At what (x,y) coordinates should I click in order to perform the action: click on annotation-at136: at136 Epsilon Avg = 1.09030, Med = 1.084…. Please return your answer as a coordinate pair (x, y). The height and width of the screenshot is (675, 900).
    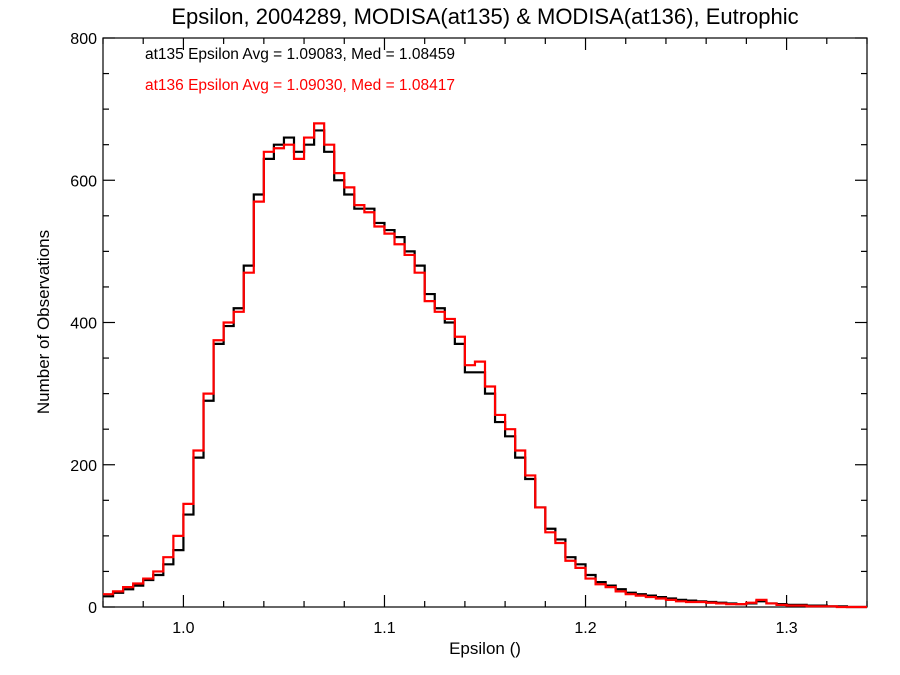
    Looking at the image, I should click on (300, 85).